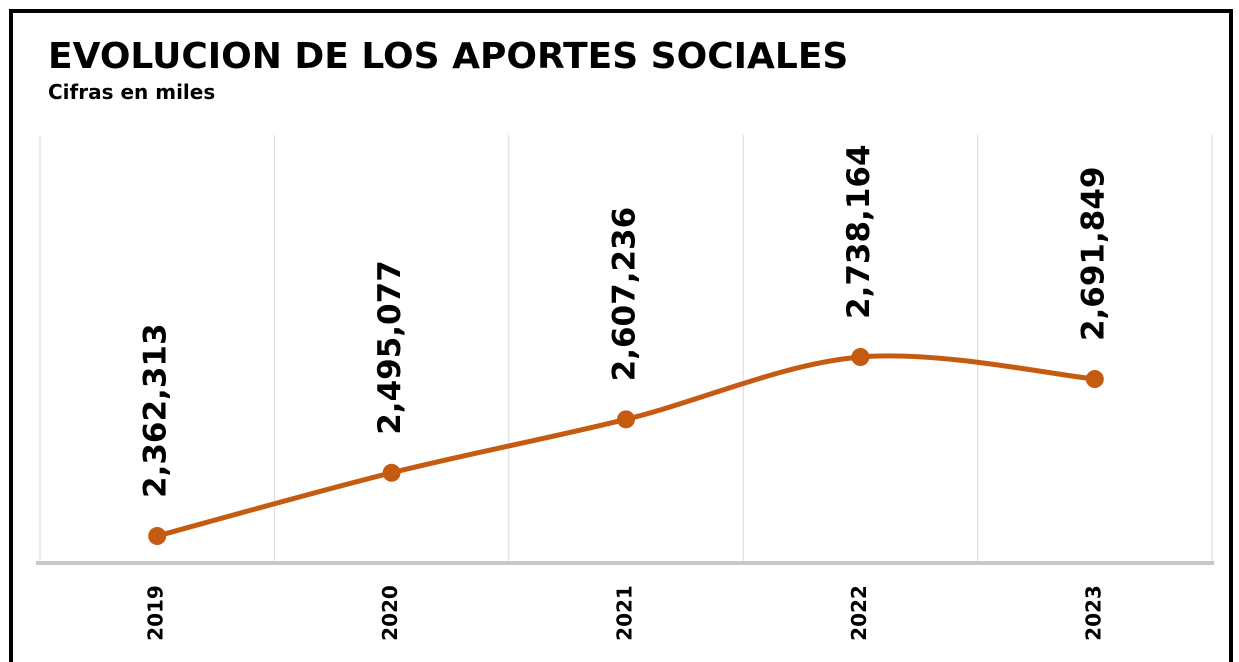 The width and height of the screenshot is (1239, 662). Describe the element at coordinates (859, 231) in the screenshot. I see `data-label: 2,738,164` at that location.